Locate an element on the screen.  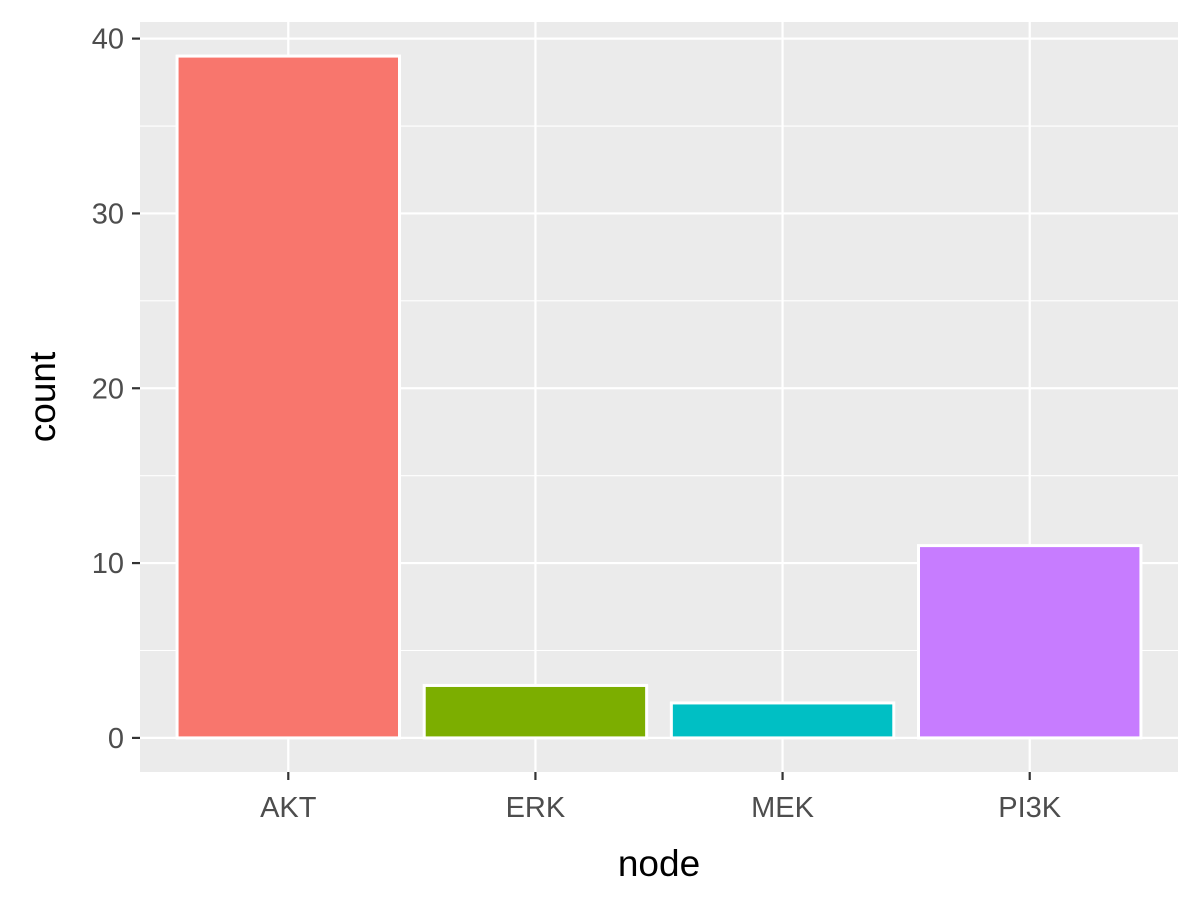
x-tick-label-pi3k: PI3K is located at coordinates (1030, 808).